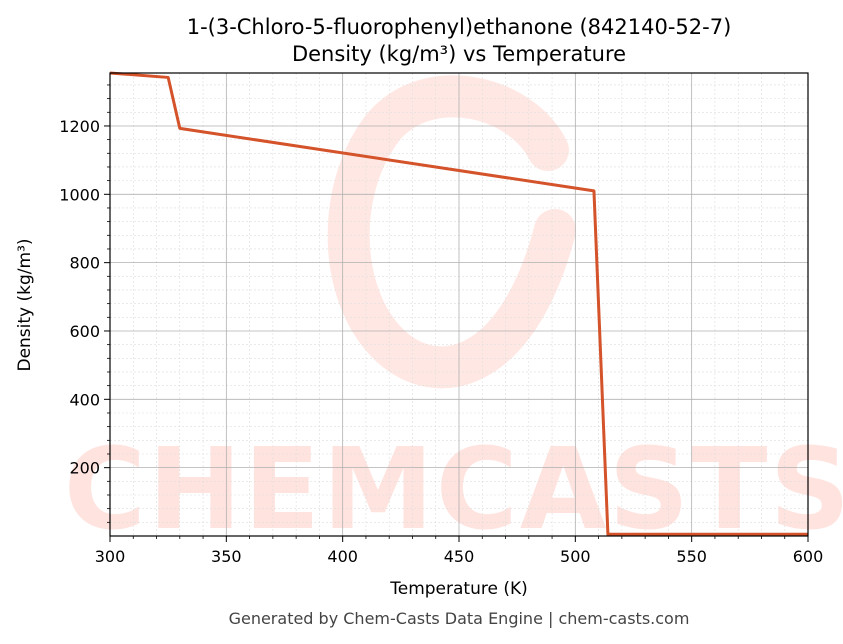  What do you see at coordinates (84, 263) in the screenshot?
I see `y-tick-label: 800` at bounding box center [84, 263].